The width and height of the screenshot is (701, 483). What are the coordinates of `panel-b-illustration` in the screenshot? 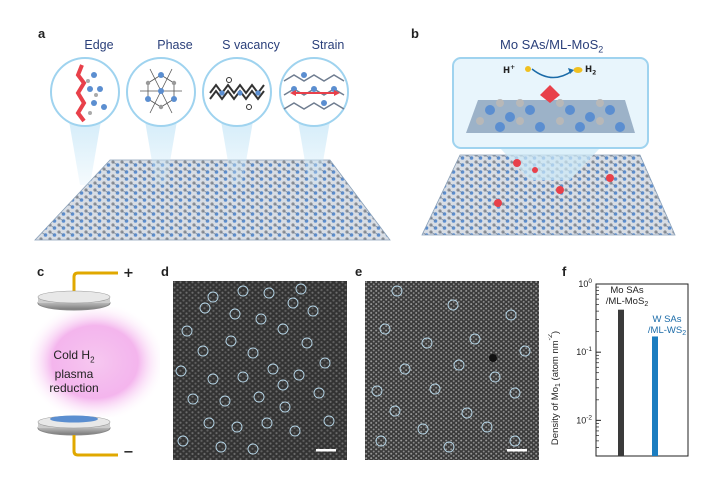 It's located at (548, 146).